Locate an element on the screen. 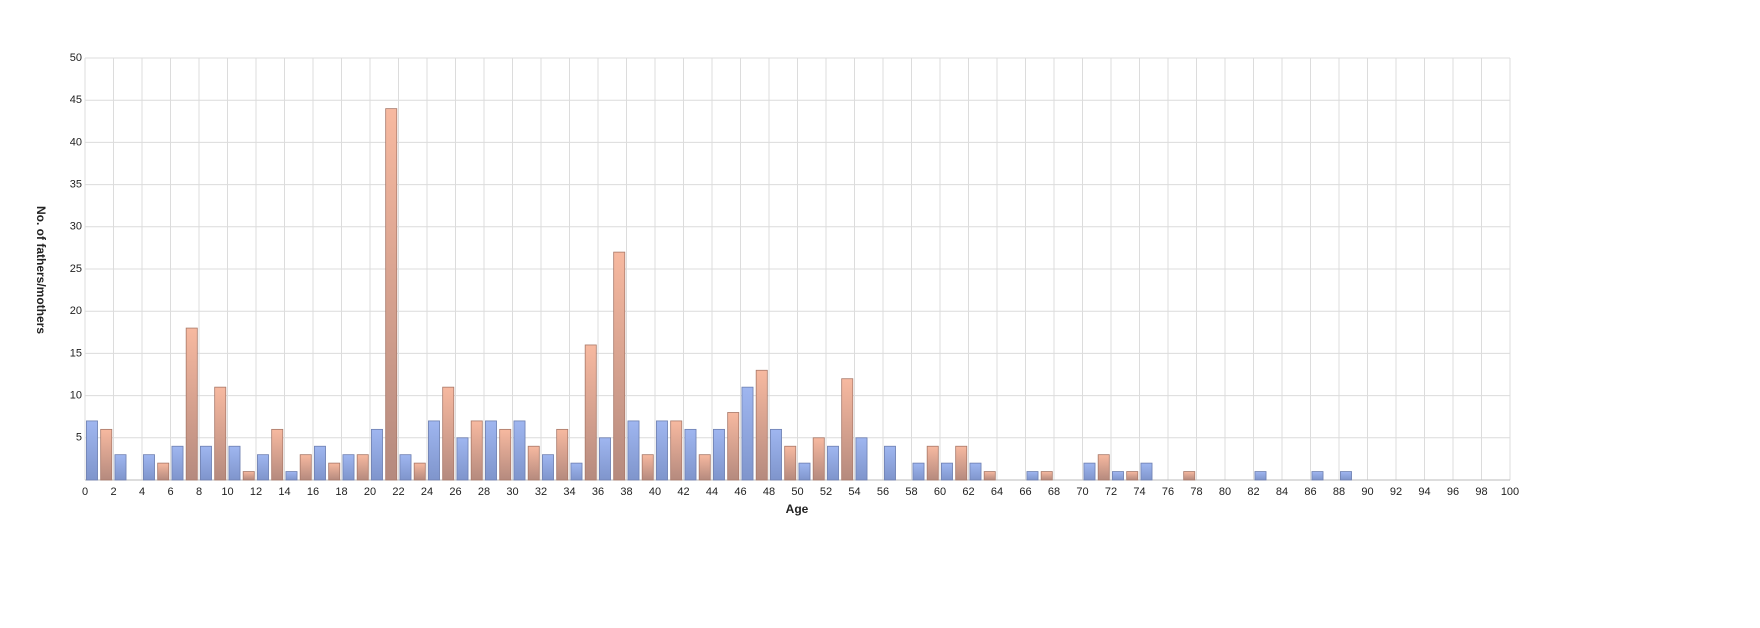 This screenshot has height=628, width=1760. x-tick-label: 64 is located at coordinates (997, 492).